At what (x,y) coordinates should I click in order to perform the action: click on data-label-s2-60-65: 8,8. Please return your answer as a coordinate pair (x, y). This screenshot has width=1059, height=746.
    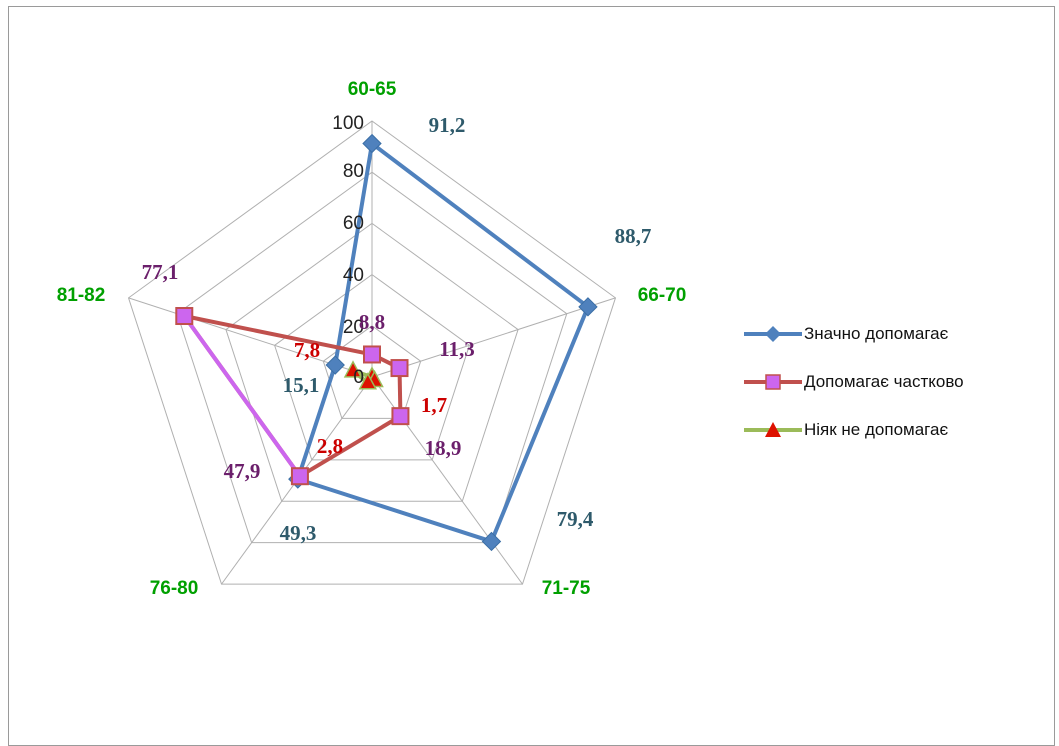
    Looking at the image, I should click on (372, 322).